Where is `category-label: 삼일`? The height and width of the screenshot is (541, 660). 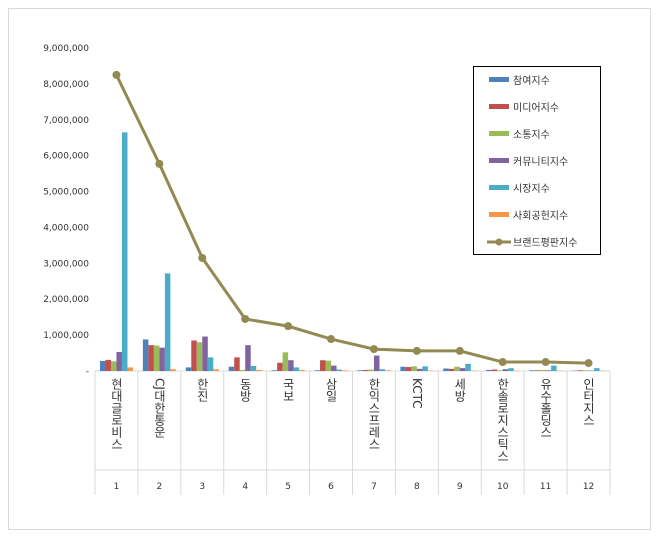
category-label: 삼일 is located at coordinates (331, 390).